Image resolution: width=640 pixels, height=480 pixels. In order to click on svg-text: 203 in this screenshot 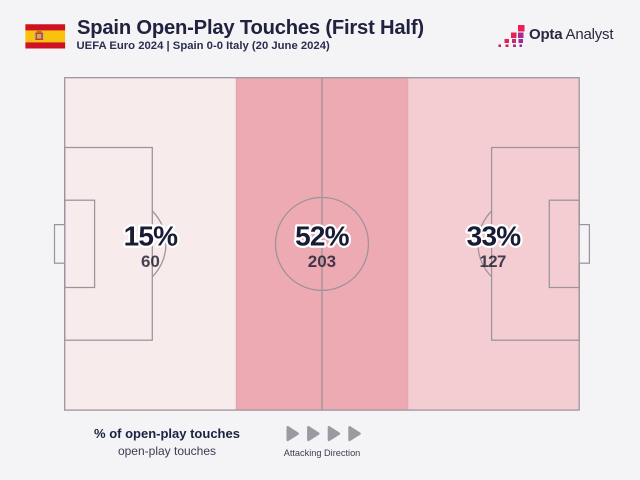, I will do `click(322, 261)`.